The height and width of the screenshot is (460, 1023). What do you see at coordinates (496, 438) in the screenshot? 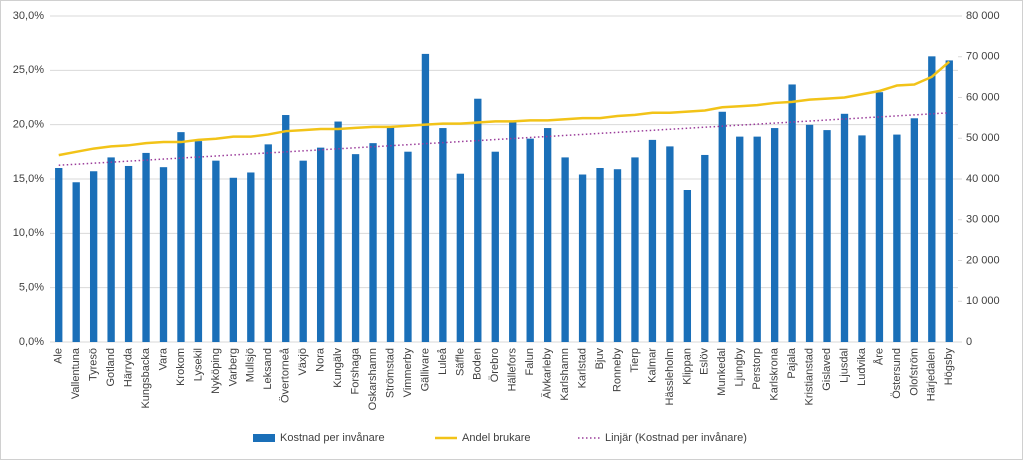
I see `legend-label: Andel brukare` at bounding box center [496, 438].